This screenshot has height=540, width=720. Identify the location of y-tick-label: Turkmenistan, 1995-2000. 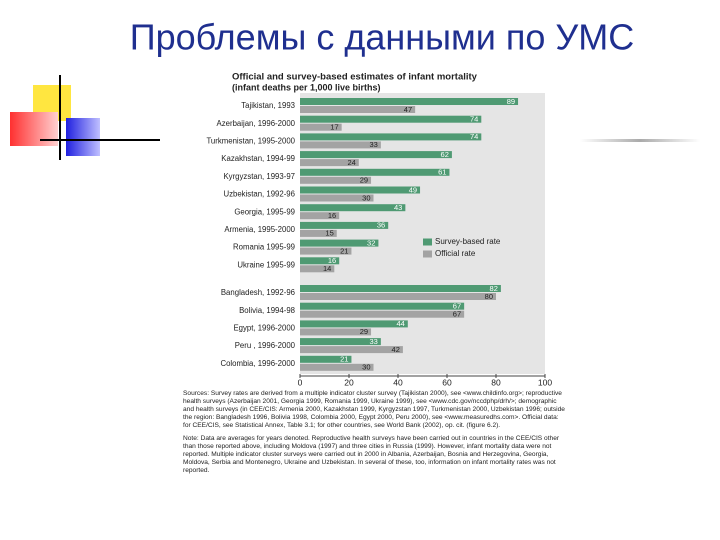
(250, 140).